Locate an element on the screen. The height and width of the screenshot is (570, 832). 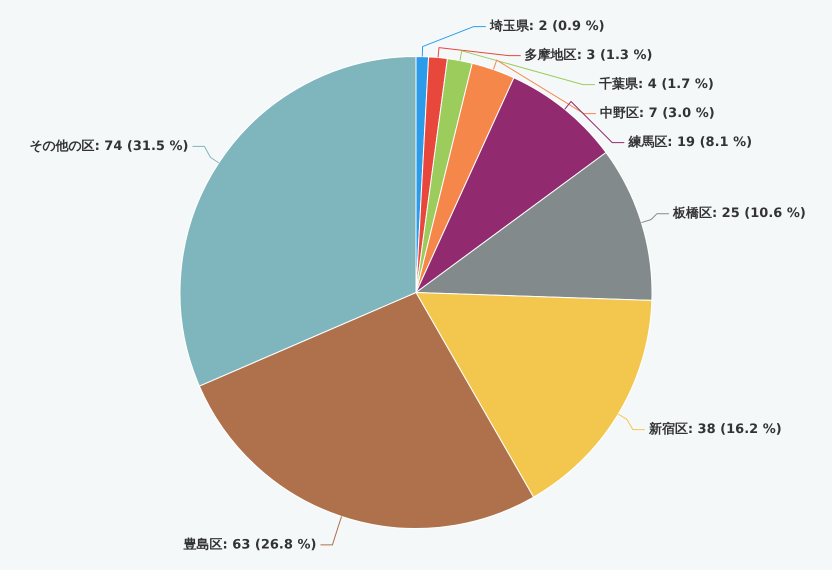
slice-label: 練馬区: 19 (8.1 %) is located at coordinates (689, 142).